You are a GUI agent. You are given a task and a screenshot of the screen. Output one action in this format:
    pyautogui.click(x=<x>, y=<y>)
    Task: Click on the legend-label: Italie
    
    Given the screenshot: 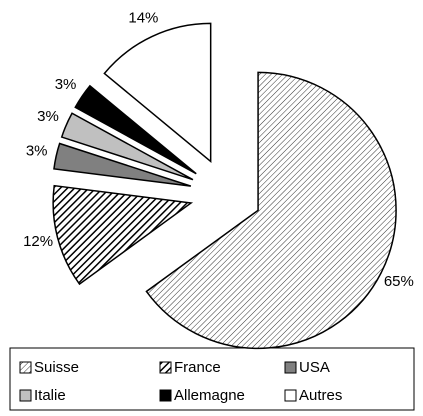 What is the action you would take?
    pyautogui.click(x=50, y=395)
    